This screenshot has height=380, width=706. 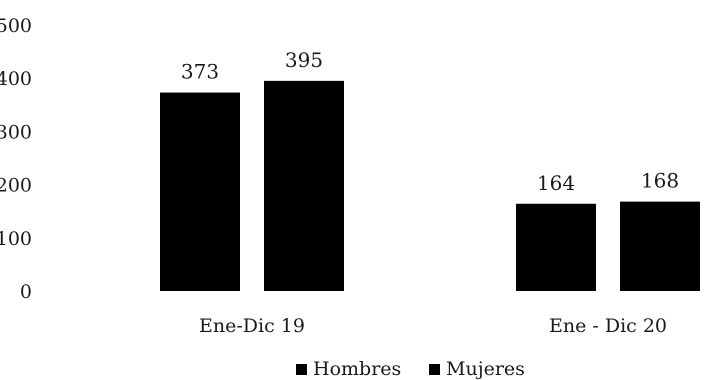 What do you see at coordinates (357, 369) in the screenshot?
I see `legend-label-hombres: Hombres` at bounding box center [357, 369].